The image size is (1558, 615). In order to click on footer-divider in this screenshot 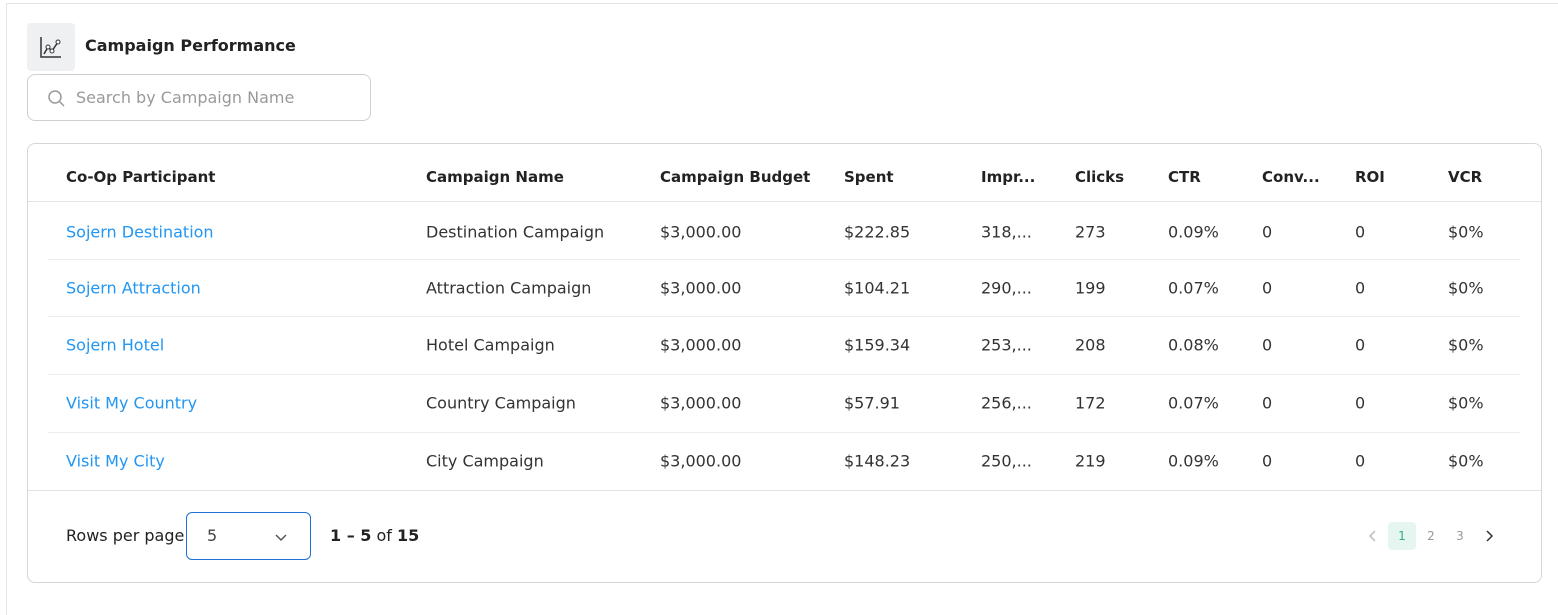, I will do `click(784, 490)`.